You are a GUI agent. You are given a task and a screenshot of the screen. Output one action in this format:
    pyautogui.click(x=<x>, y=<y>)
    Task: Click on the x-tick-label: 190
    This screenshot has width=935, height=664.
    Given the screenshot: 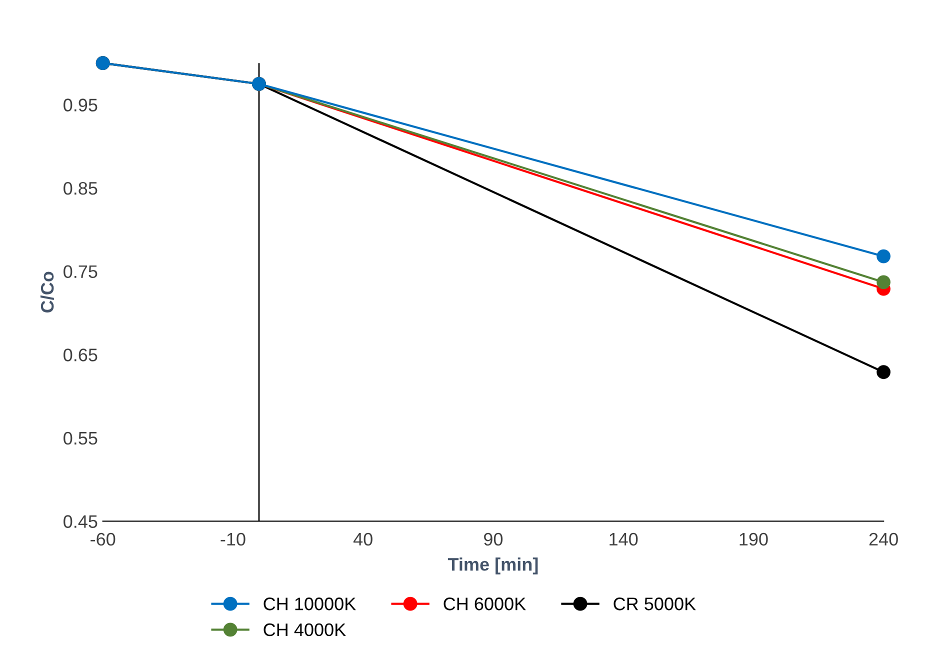 What is the action you would take?
    pyautogui.click(x=754, y=539)
    